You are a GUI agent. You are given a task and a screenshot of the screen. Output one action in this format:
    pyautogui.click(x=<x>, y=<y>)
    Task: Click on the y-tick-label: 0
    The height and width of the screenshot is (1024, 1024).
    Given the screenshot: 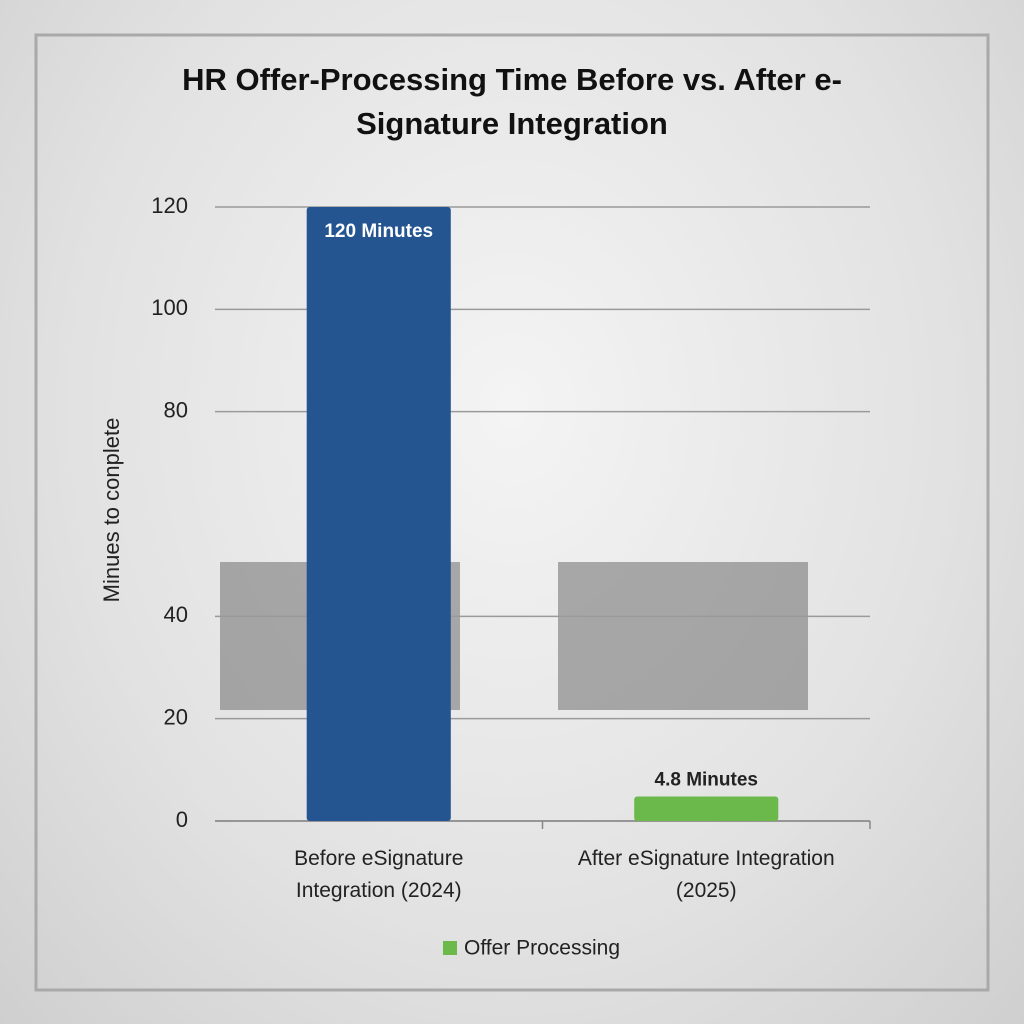 What is the action you would take?
    pyautogui.click(x=182, y=819)
    